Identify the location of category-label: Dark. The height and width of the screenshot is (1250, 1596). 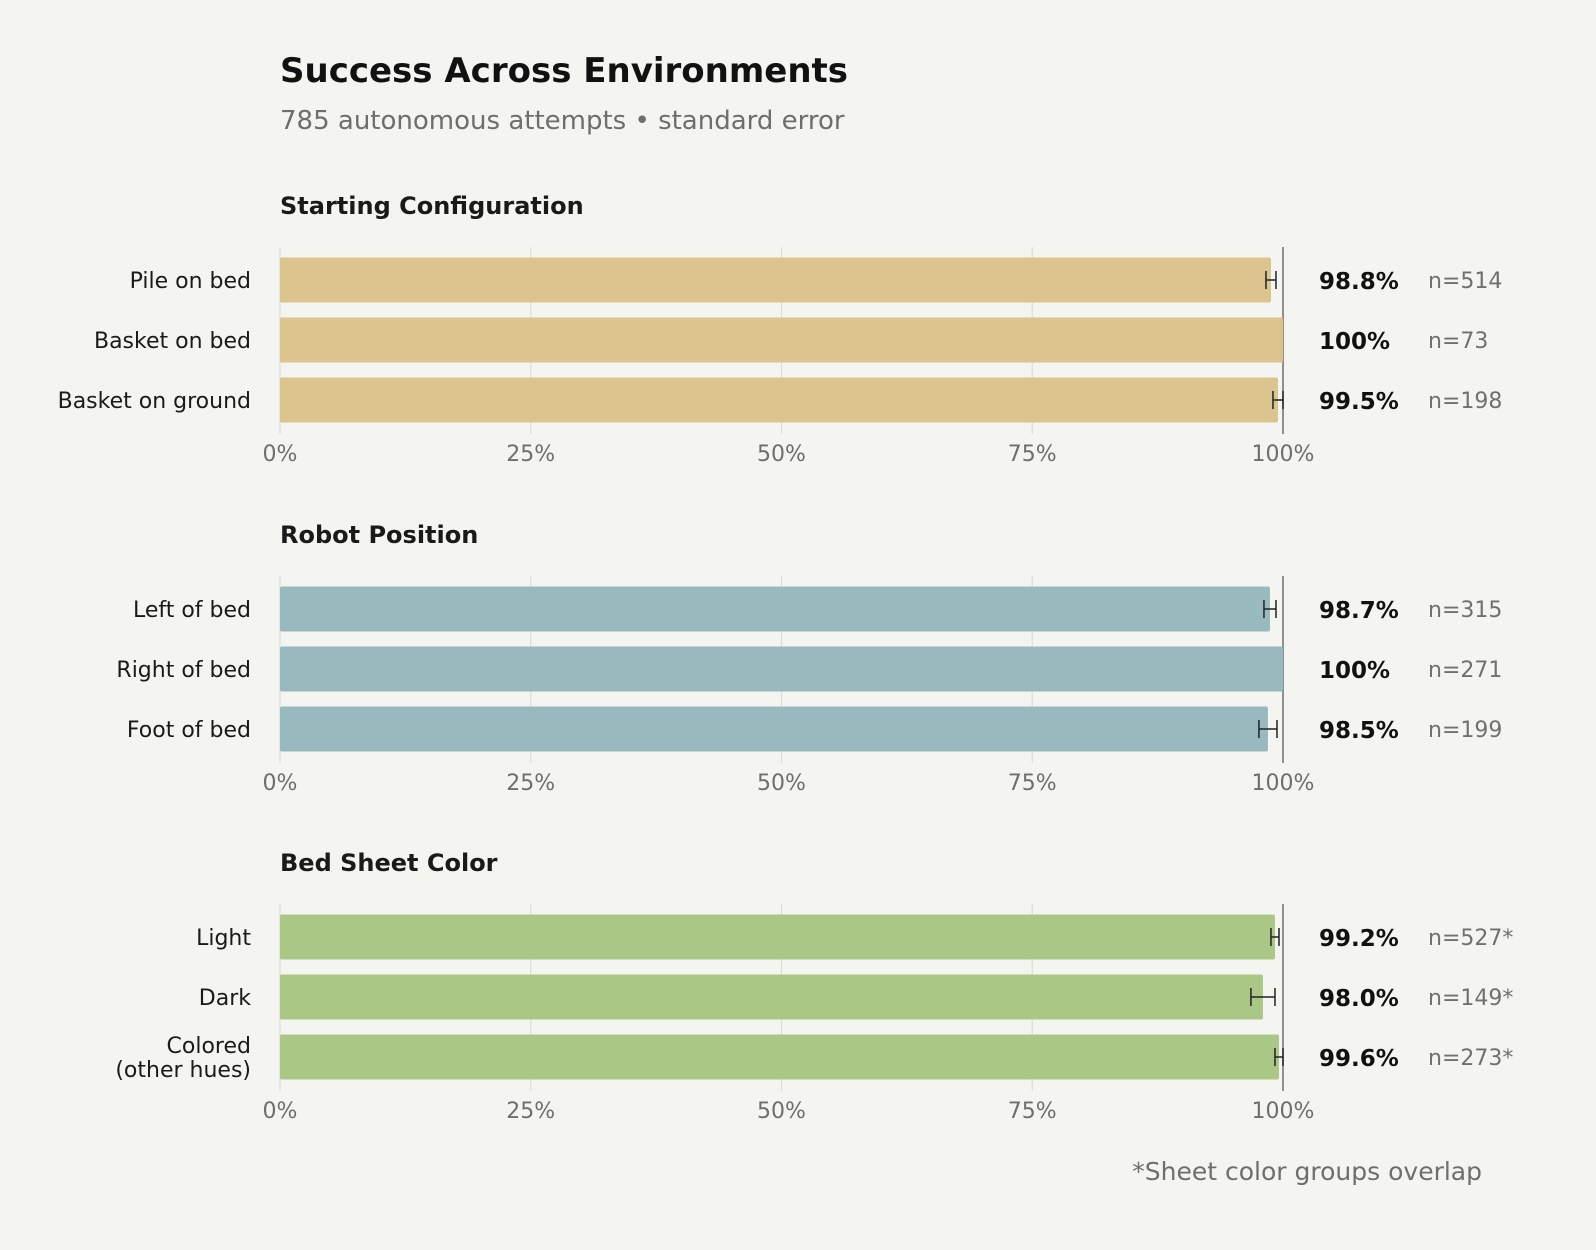
(225, 998).